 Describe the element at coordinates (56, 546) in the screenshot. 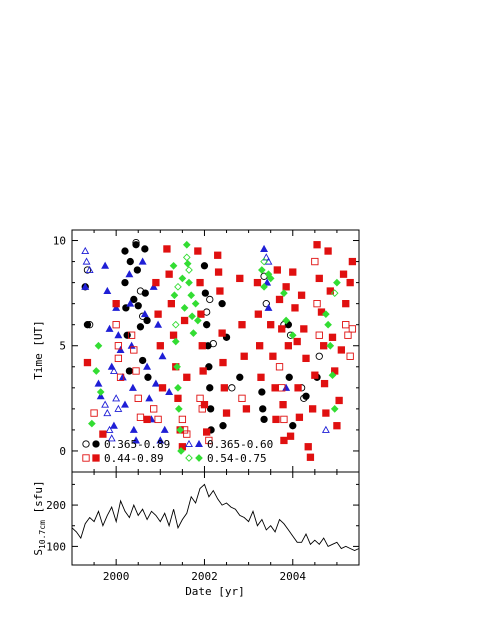

I see `bottom-ytick-label: 100` at that location.